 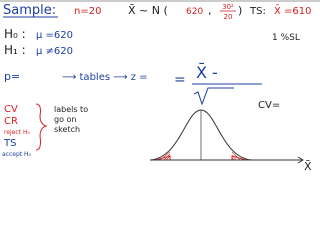 I want to click on numerator: X̄ -, so click(x=207, y=72).